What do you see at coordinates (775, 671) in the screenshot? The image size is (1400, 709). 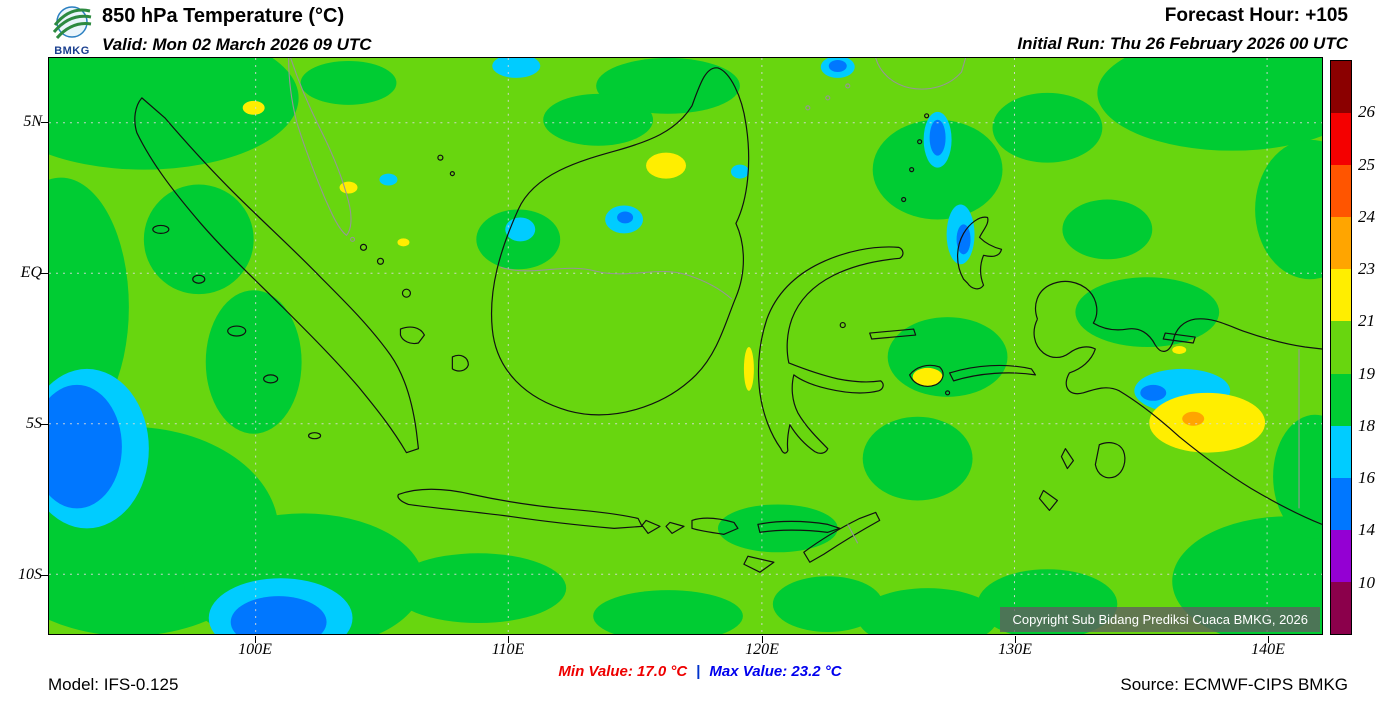 I see `max-value: Max Value: 23.2 °C` at bounding box center [775, 671].